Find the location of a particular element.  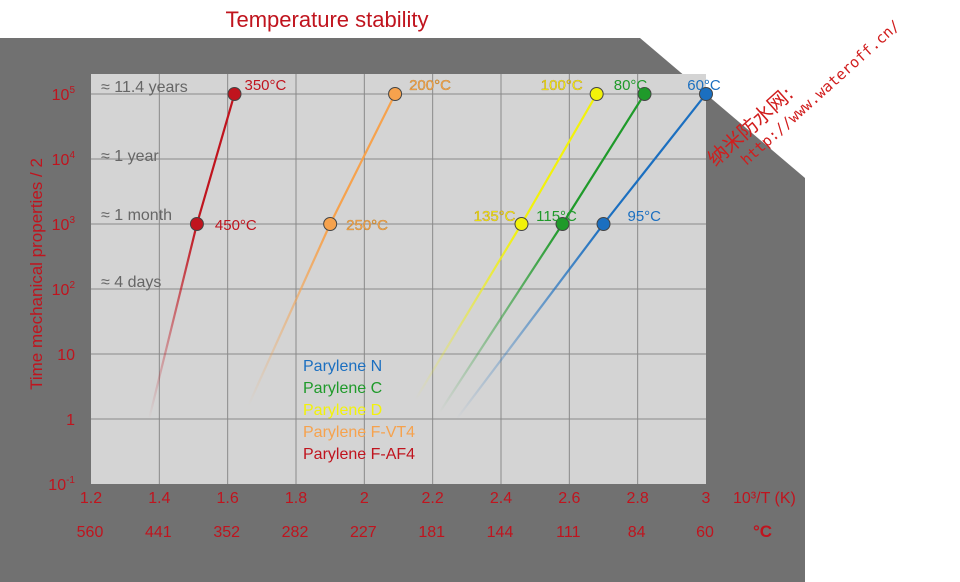

x-tick-label: 1.8 is located at coordinates (296, 498).